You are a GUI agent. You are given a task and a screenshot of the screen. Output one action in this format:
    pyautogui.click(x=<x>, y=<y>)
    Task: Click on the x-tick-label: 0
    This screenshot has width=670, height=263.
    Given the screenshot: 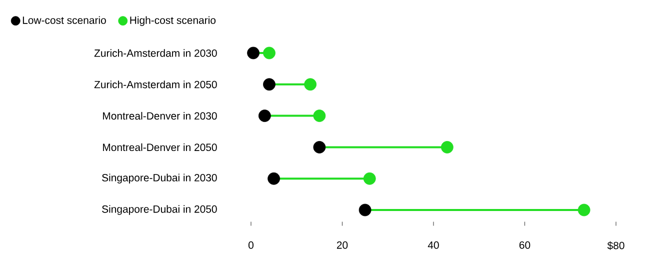 What is the action you would take?
    pyautogui.click(x=251, y=245)
    